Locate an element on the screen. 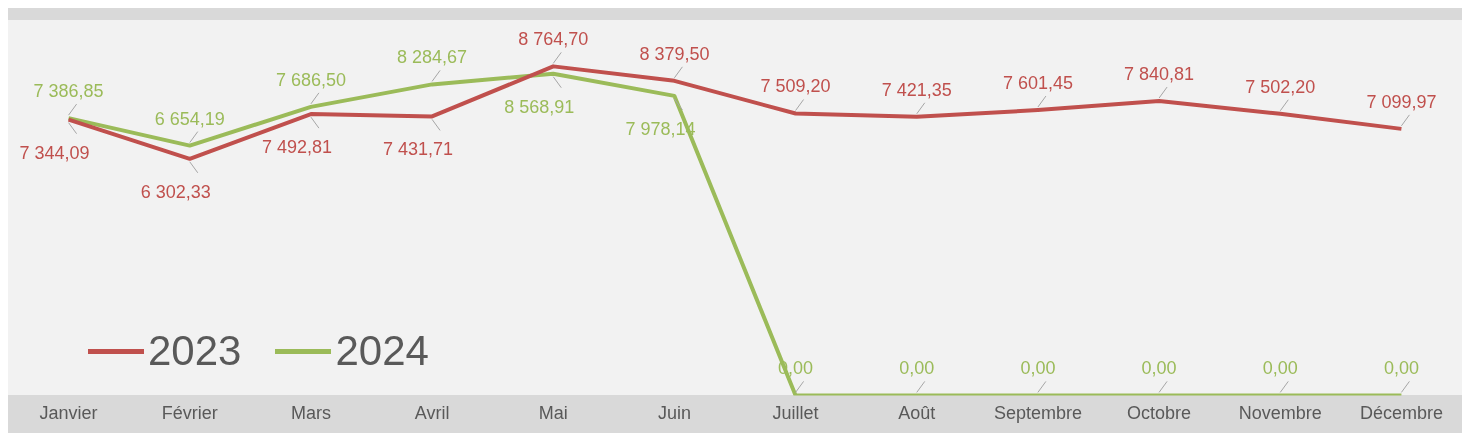  data-label: 7 601,45 is located at coordinates (1037, 83).